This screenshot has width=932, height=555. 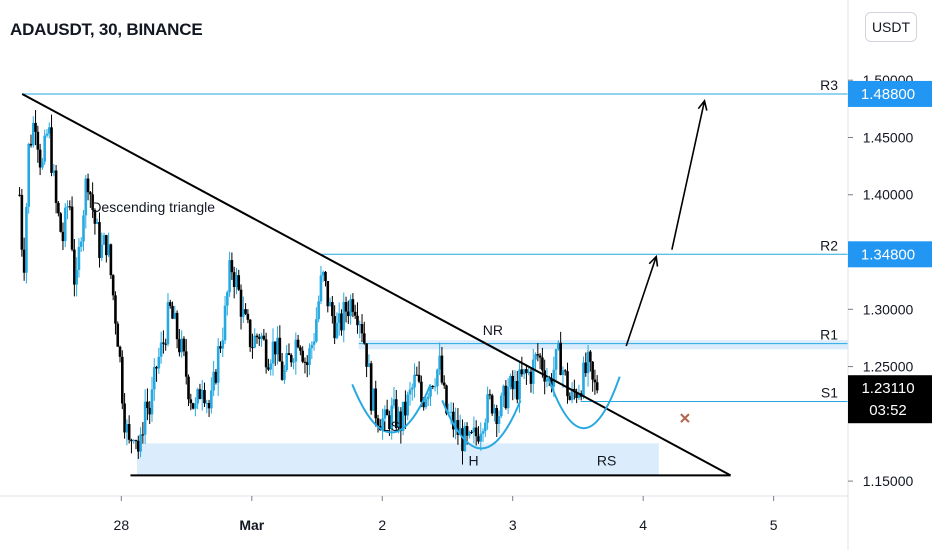 What do you see at coordinates (685, 418) in the screenshot?
I see `target-x-marker` at bounding box center [685, 418].